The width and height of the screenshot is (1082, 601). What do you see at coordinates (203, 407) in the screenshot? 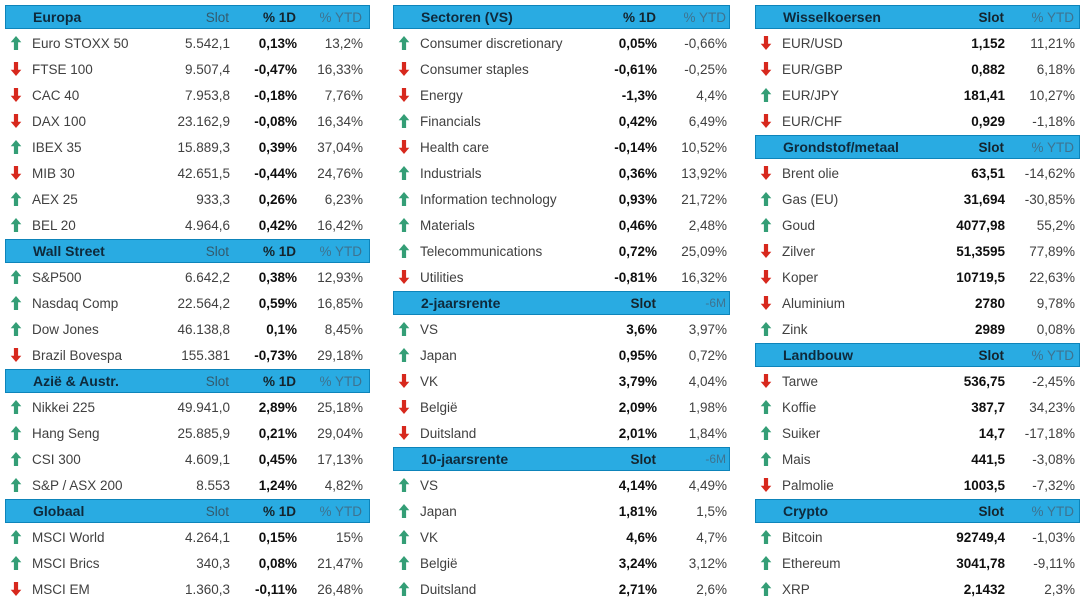
I see `row-value: 49.941,0` at bounding box center [203, 407].